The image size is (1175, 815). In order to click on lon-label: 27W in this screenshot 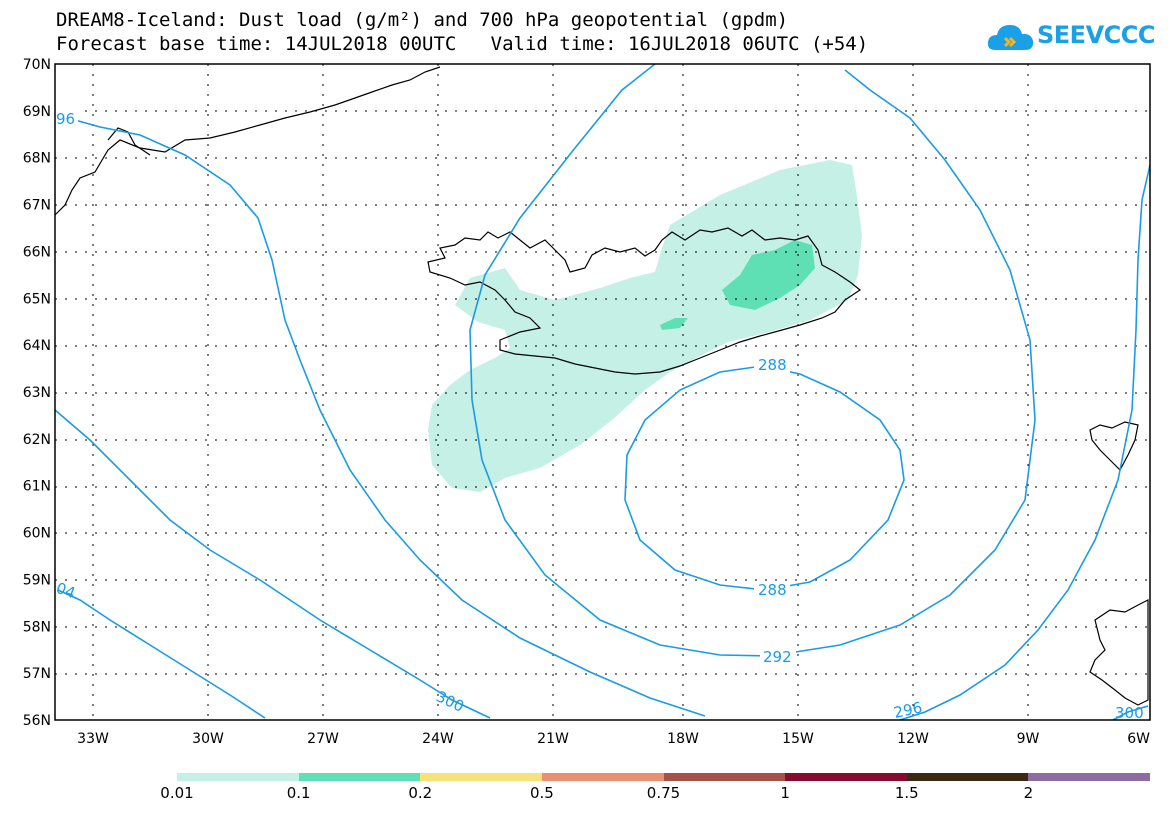, I will do `click(323, 739)`.